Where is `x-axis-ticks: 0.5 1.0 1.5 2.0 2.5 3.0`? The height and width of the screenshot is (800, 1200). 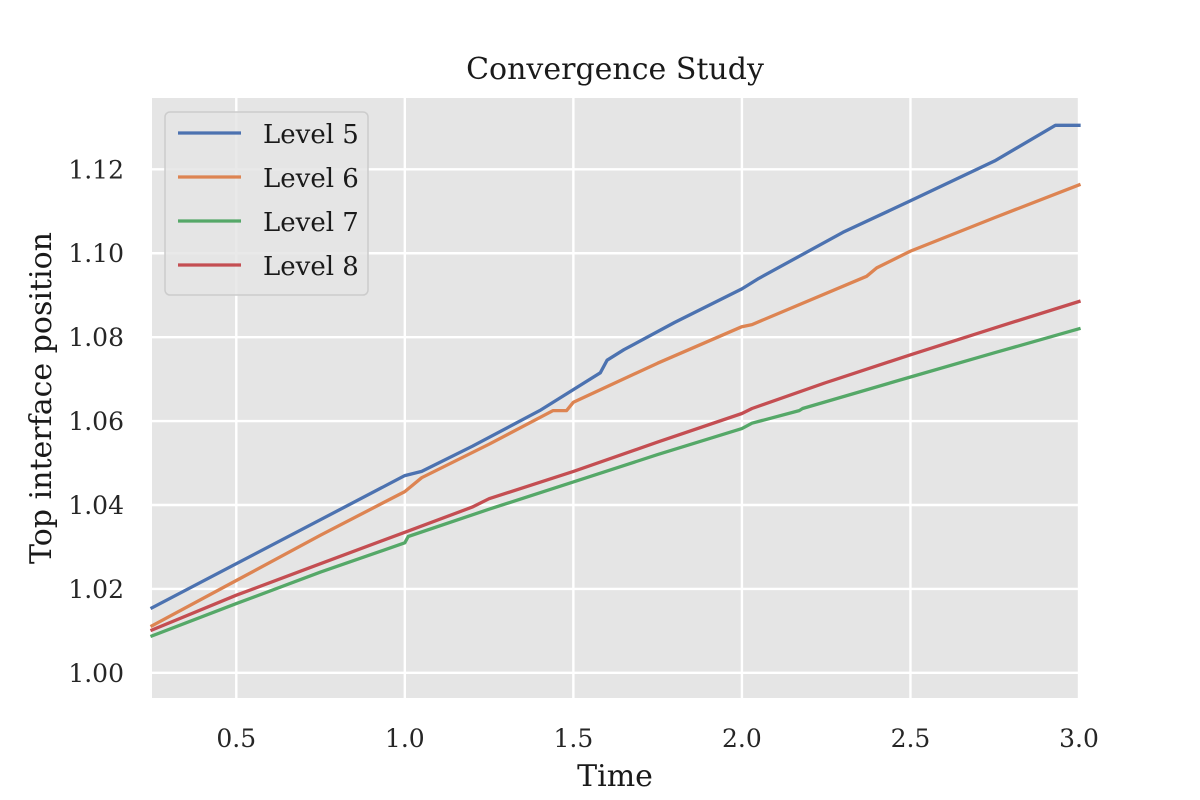 x-axis-ticks: 0.5 1.0 1.5 2.0 2.5 3.0 is located at coordinates (657, 738).